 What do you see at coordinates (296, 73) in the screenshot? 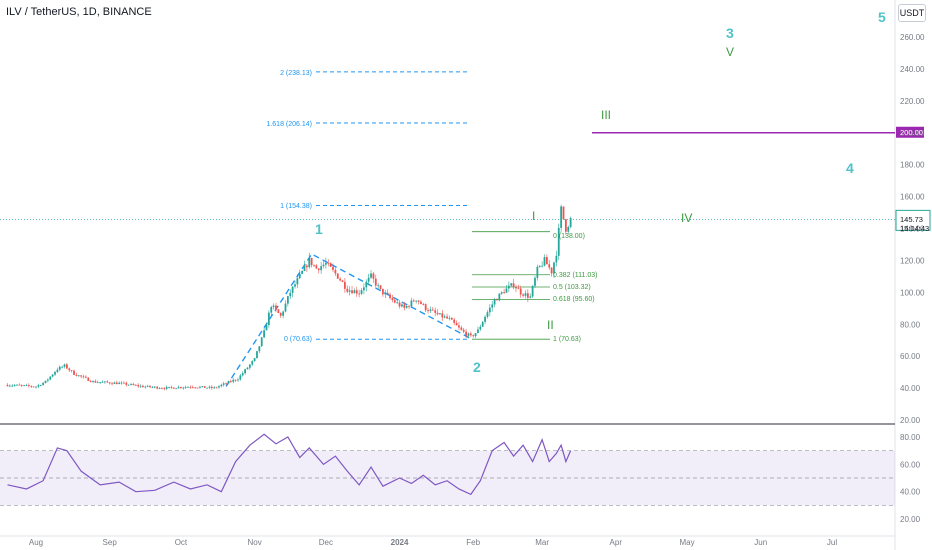
I see `fib-left-label-2: 2 (238.13)` at bounding box center [296, 73].